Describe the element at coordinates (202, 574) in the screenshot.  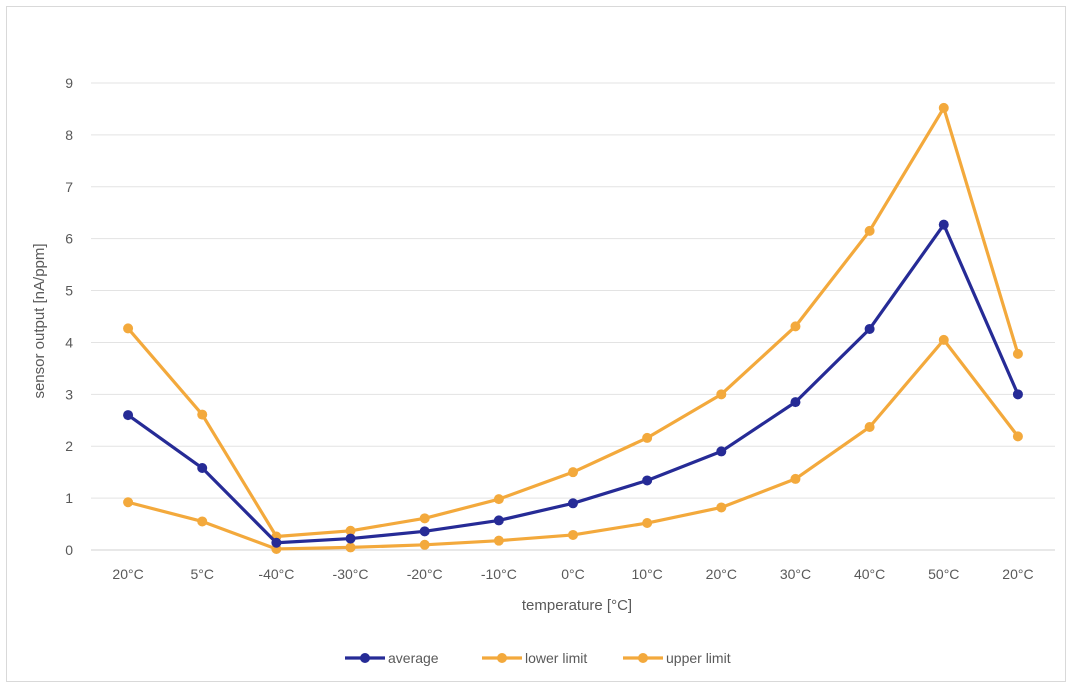
I see `x-tick-label: 5°C` at that location.